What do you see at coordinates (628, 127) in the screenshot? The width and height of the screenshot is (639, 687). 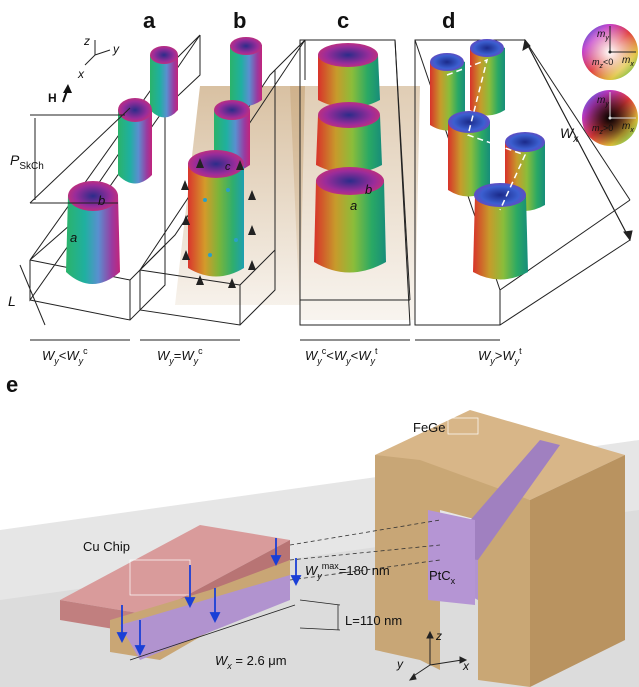 I see `wheel-bottom-mx: mx` at bounding box center [628, 127].